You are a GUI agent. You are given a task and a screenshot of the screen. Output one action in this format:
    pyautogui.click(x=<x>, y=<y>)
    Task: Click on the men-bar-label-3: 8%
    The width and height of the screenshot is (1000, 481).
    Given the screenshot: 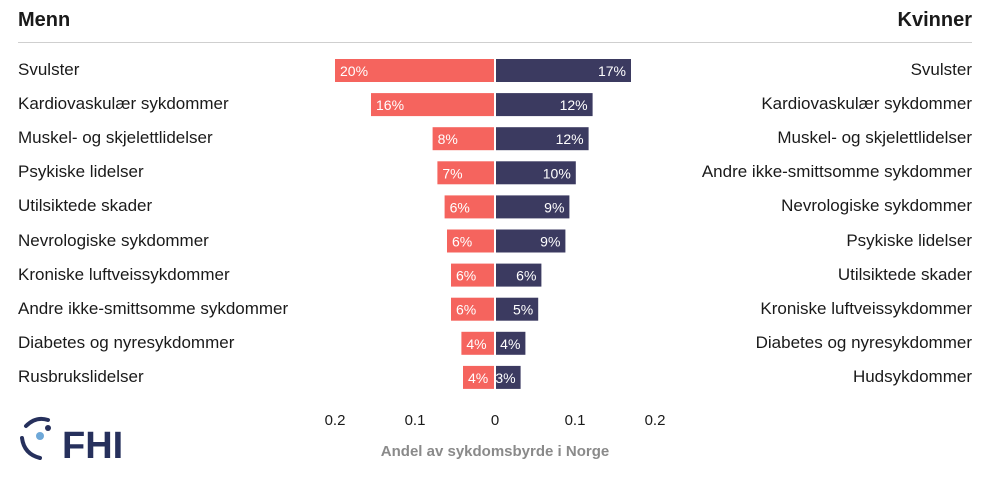 What is the action you would take?
    pyautogui.click(x=448, y=139)
    